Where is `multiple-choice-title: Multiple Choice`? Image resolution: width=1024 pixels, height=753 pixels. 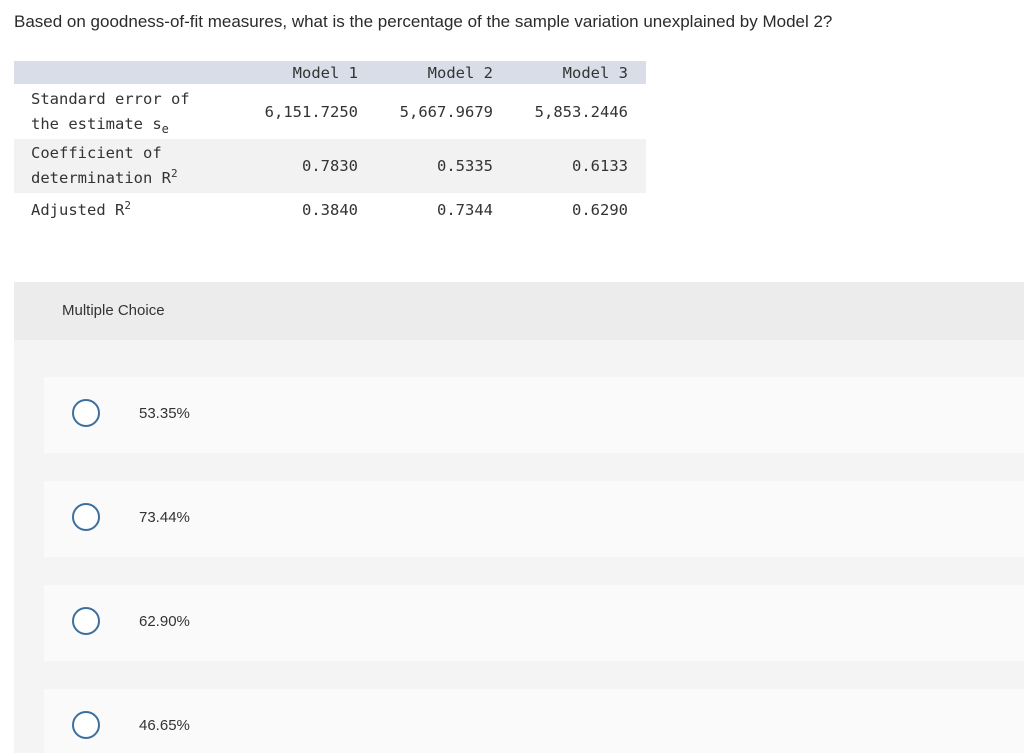
multiple-choice-title: Multiple Choice is located at coordinates (113, 310).